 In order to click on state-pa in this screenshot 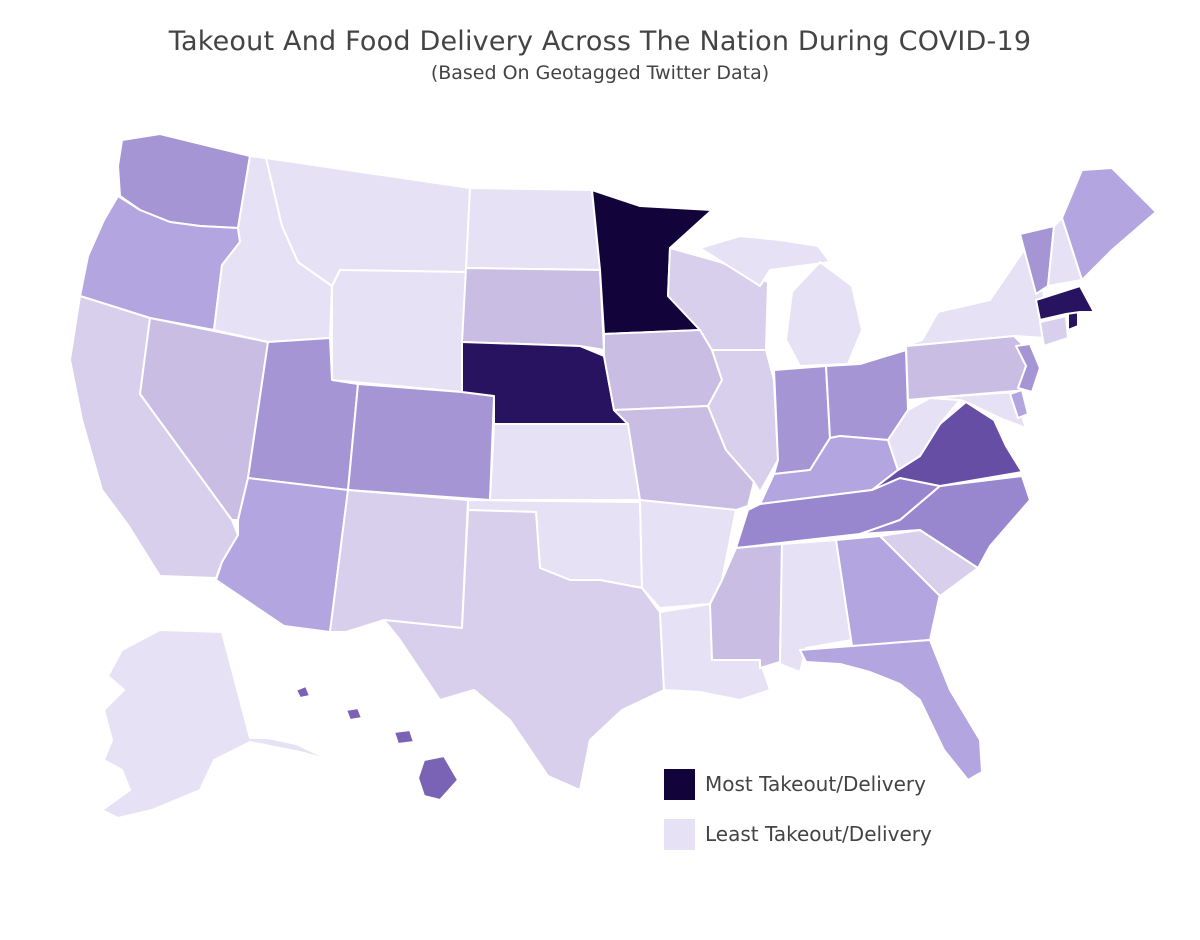, I will do `click(970, 368)`.